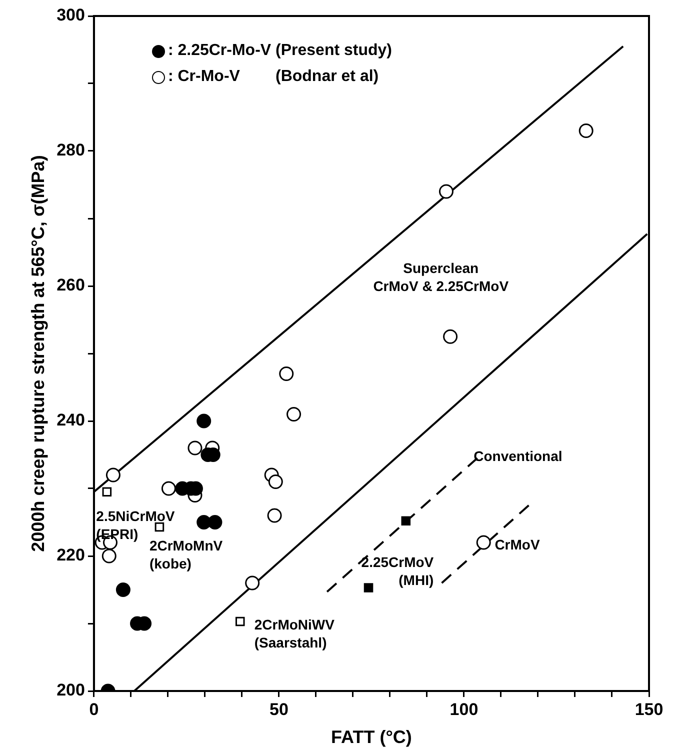  Describe the element at coordinates (70, 690) in the screenshot. I see `y-tick-label: 200` at that location.